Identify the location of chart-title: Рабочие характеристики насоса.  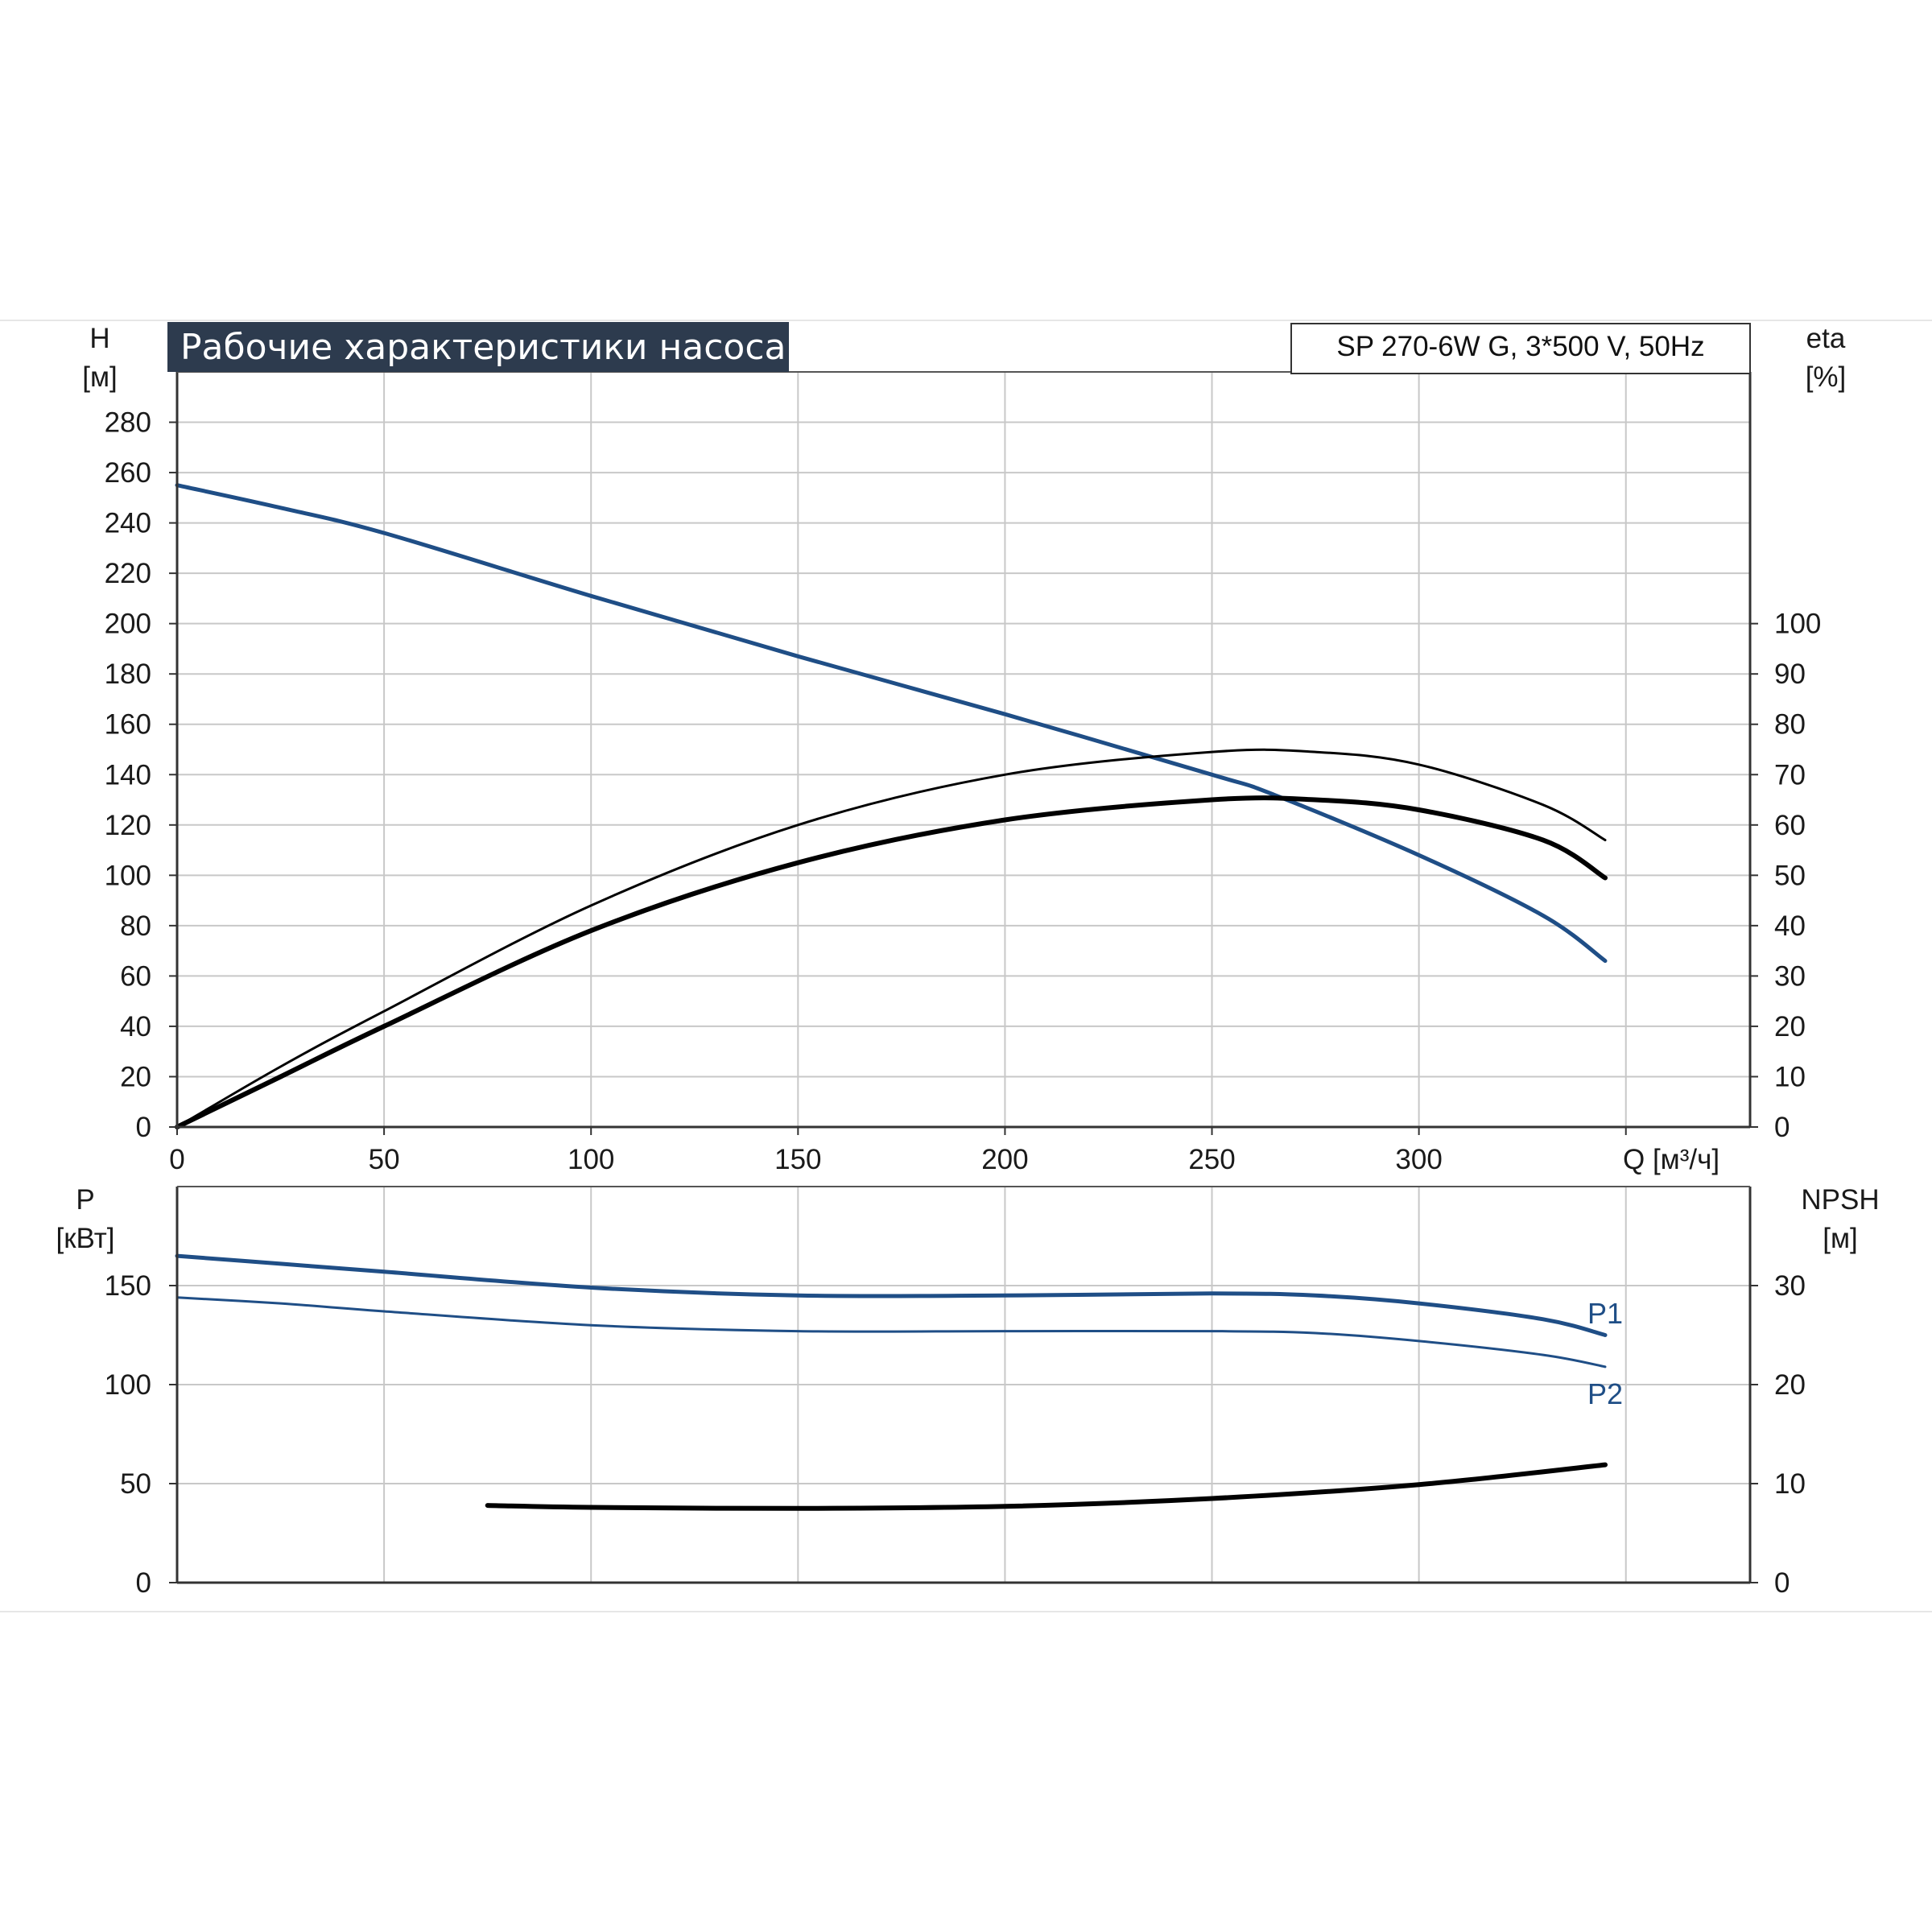
(483, 347).